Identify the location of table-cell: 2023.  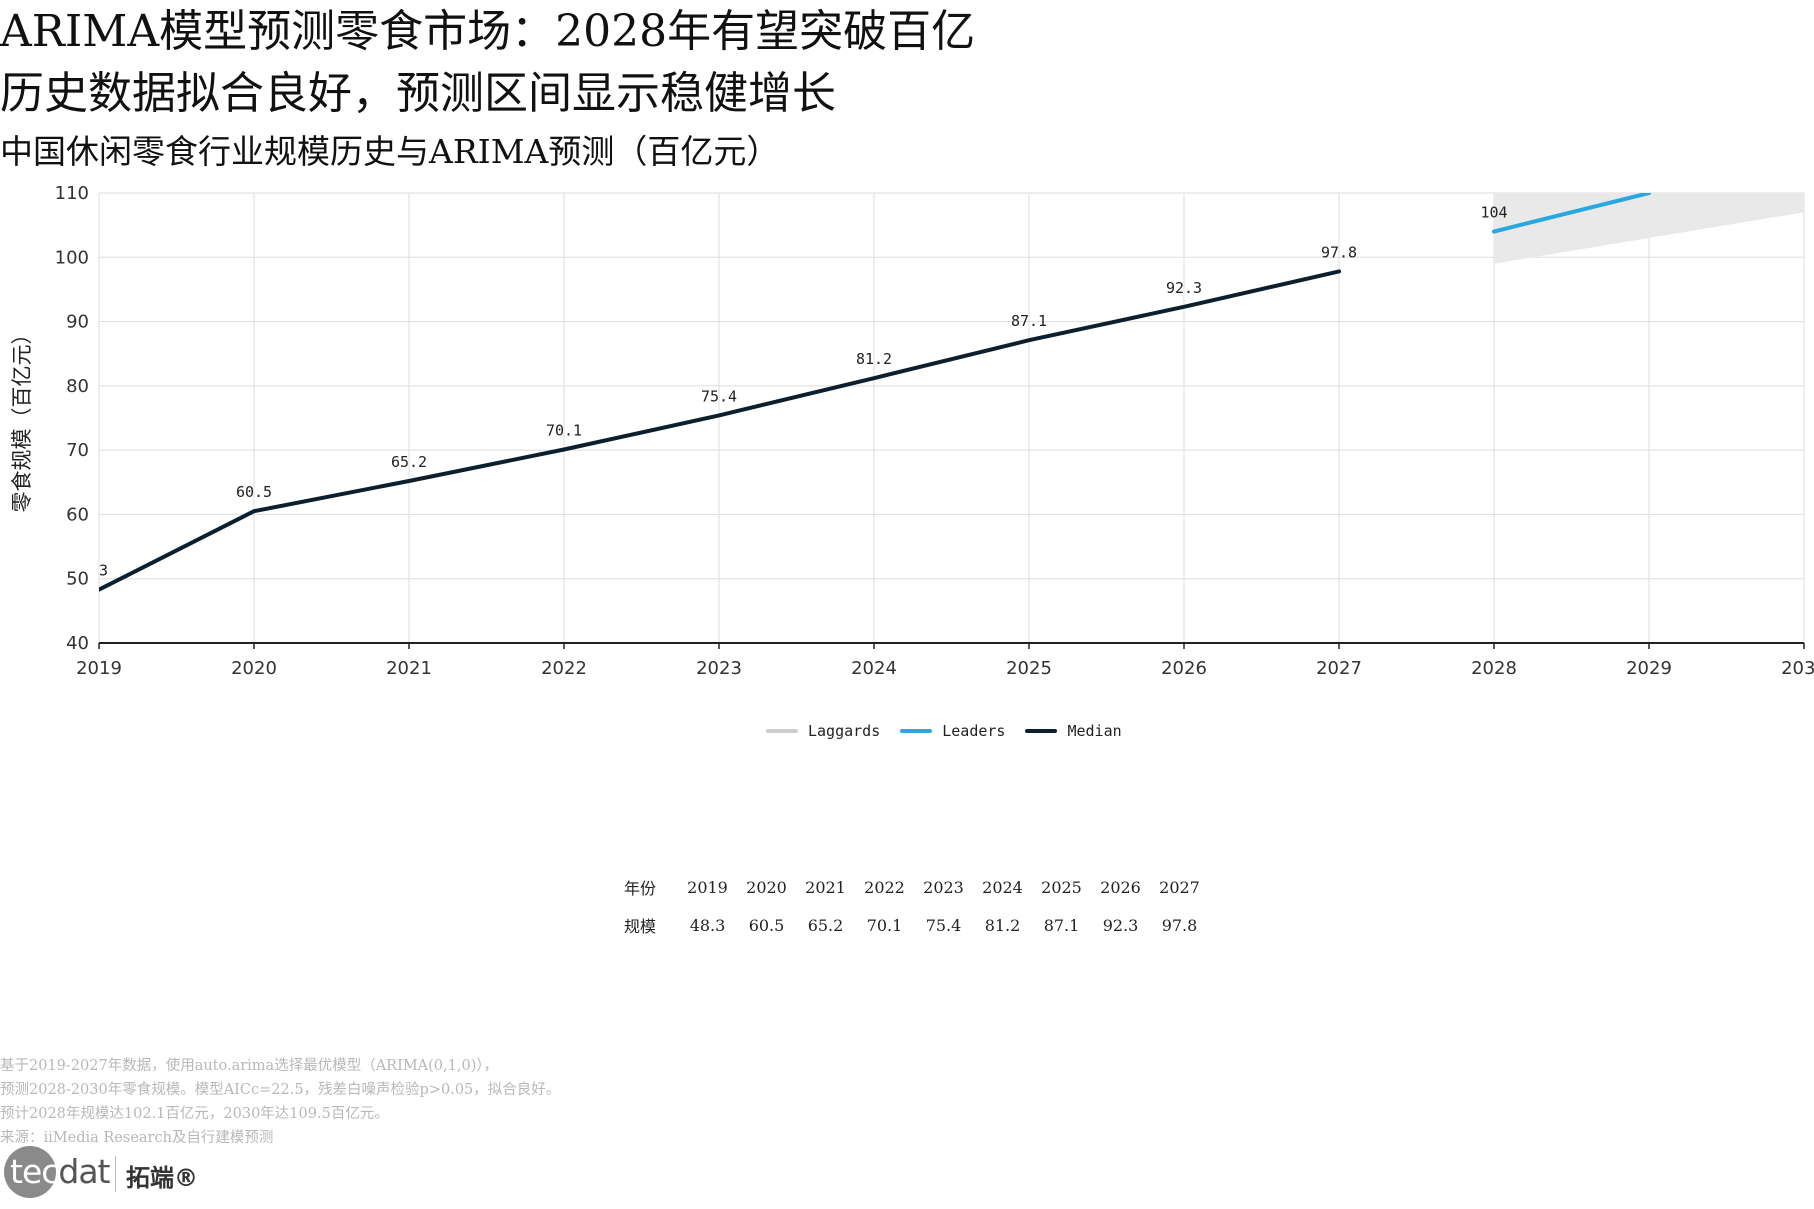
(943, 887).